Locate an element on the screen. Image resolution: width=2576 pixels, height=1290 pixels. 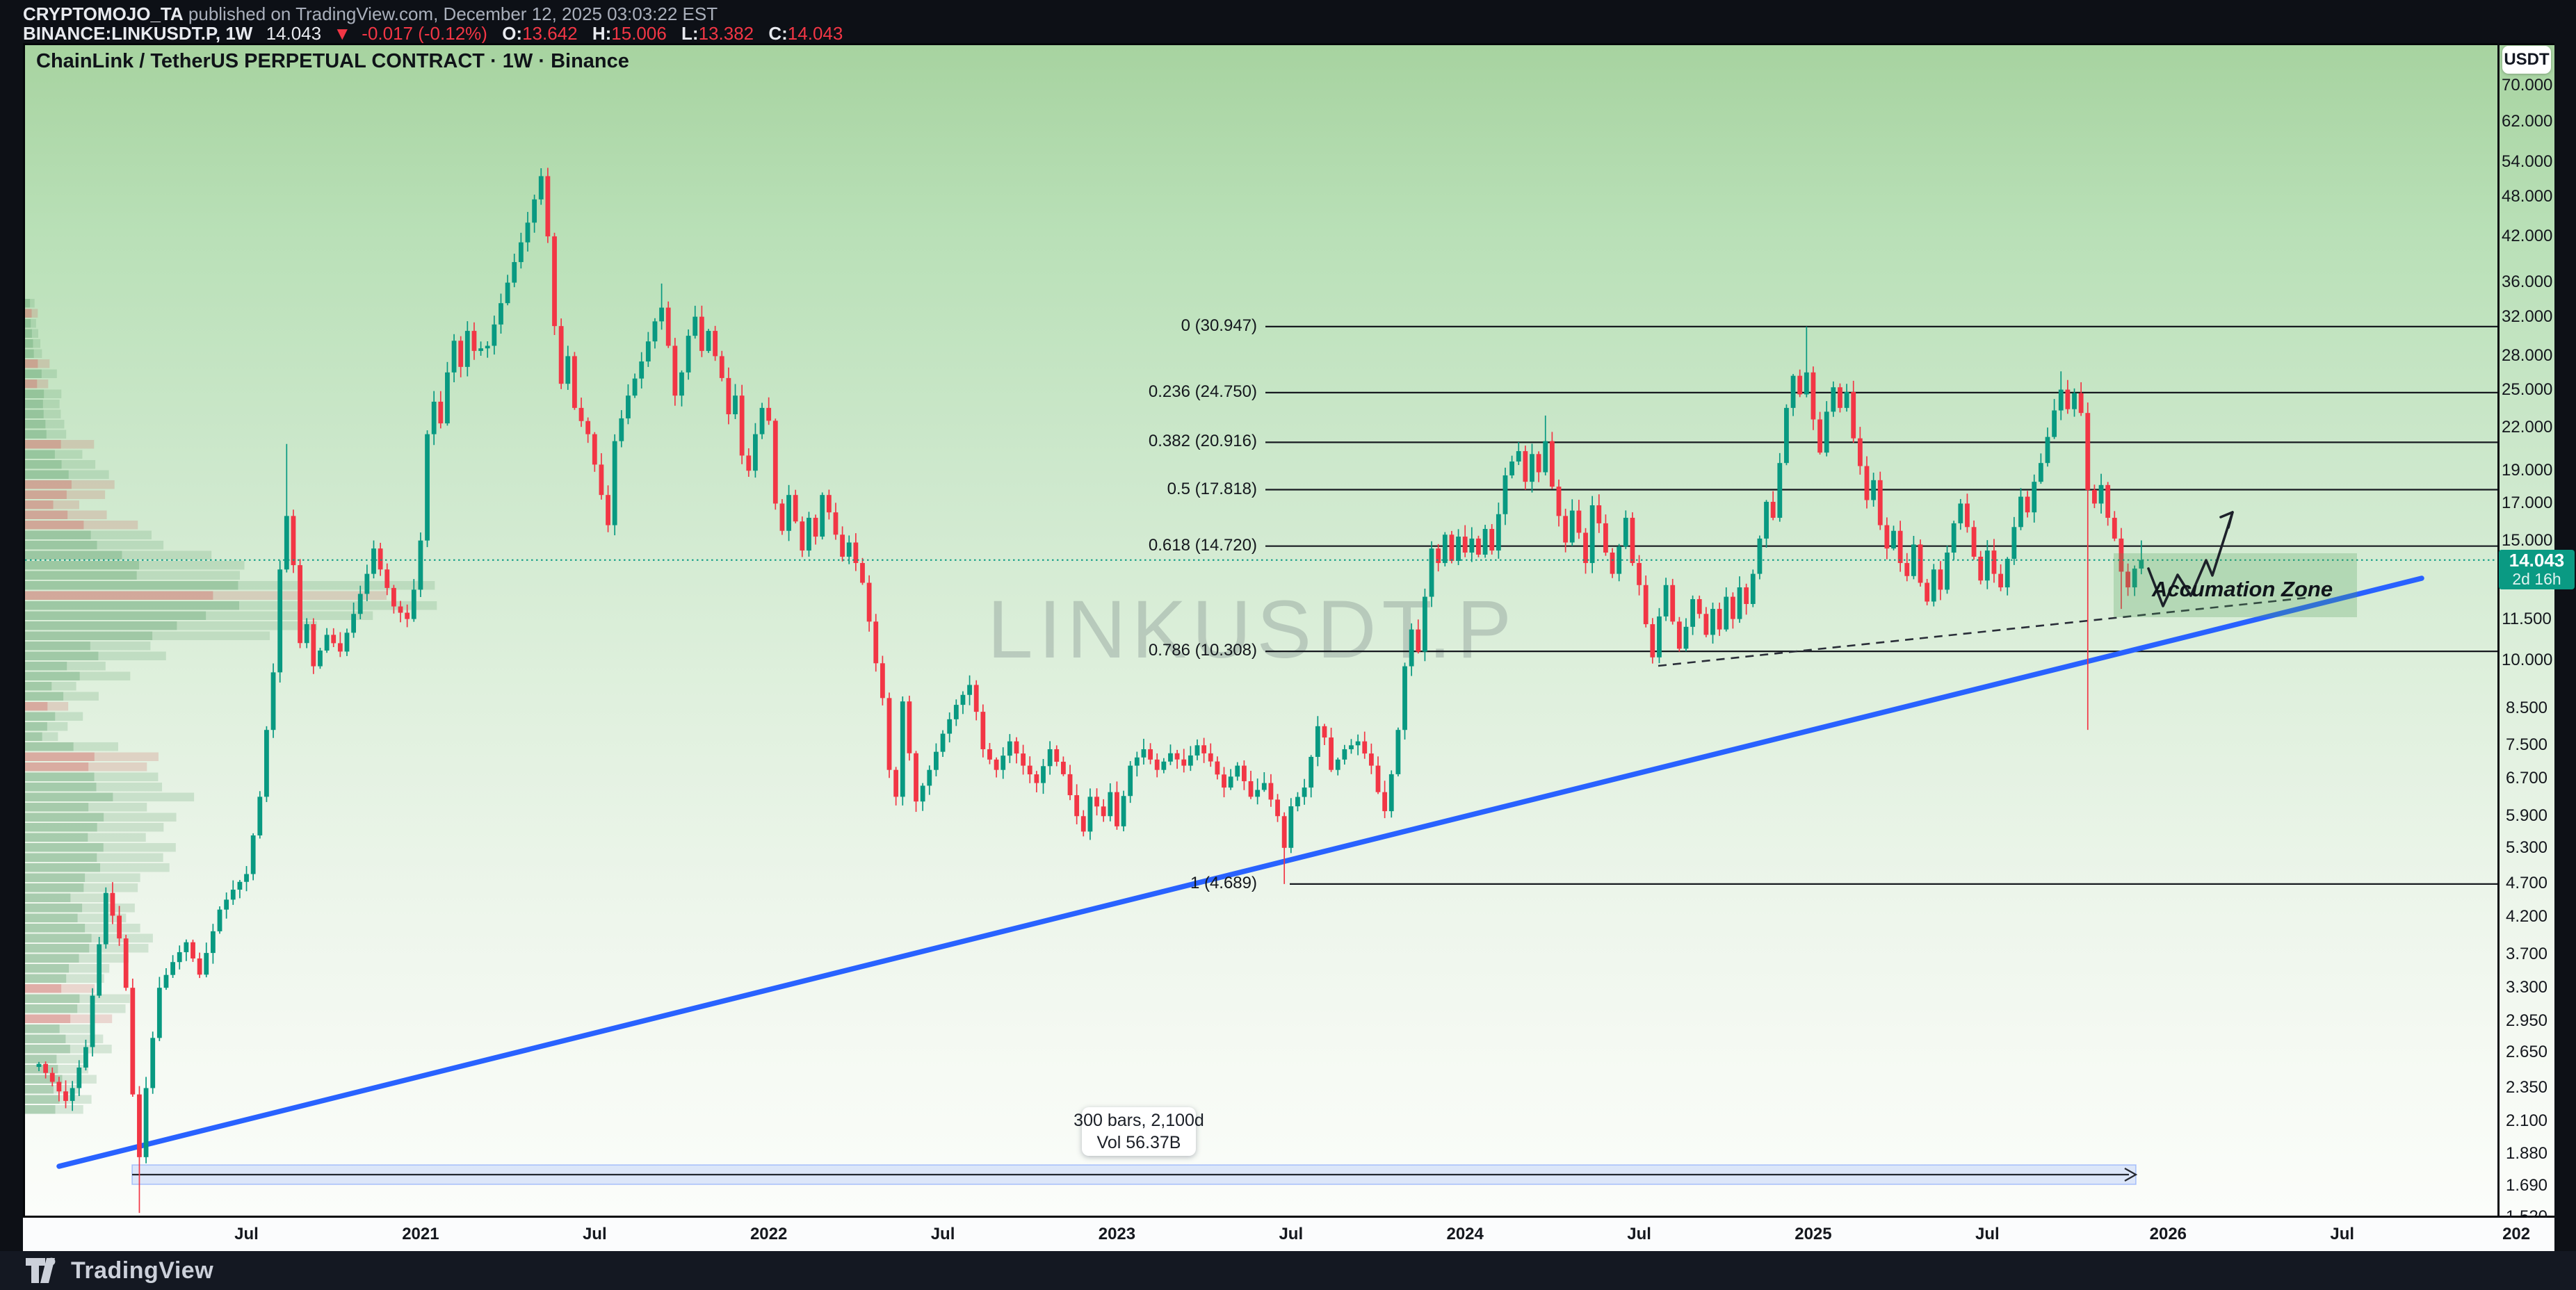
currency-button: USDT is located at coordinates (2526, 60).